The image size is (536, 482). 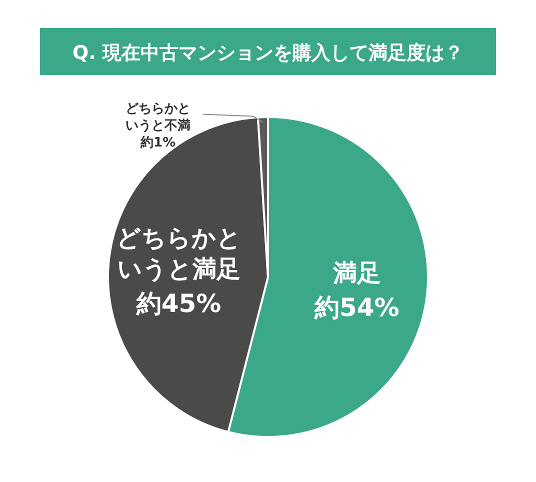 What do you see at coordinates (356, 273) in the screenshot?
I see `slice-label: 満足` at bounding box center [356, 273].